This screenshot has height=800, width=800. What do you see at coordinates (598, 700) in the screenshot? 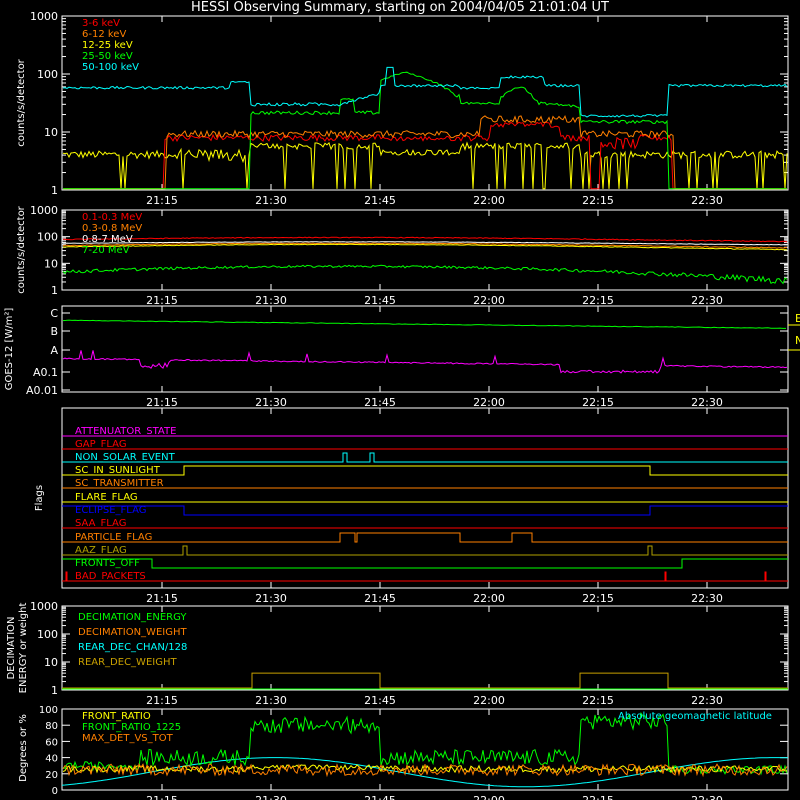
I see `decim-xtick-label: 22:15` at bounding box center [598, 700].